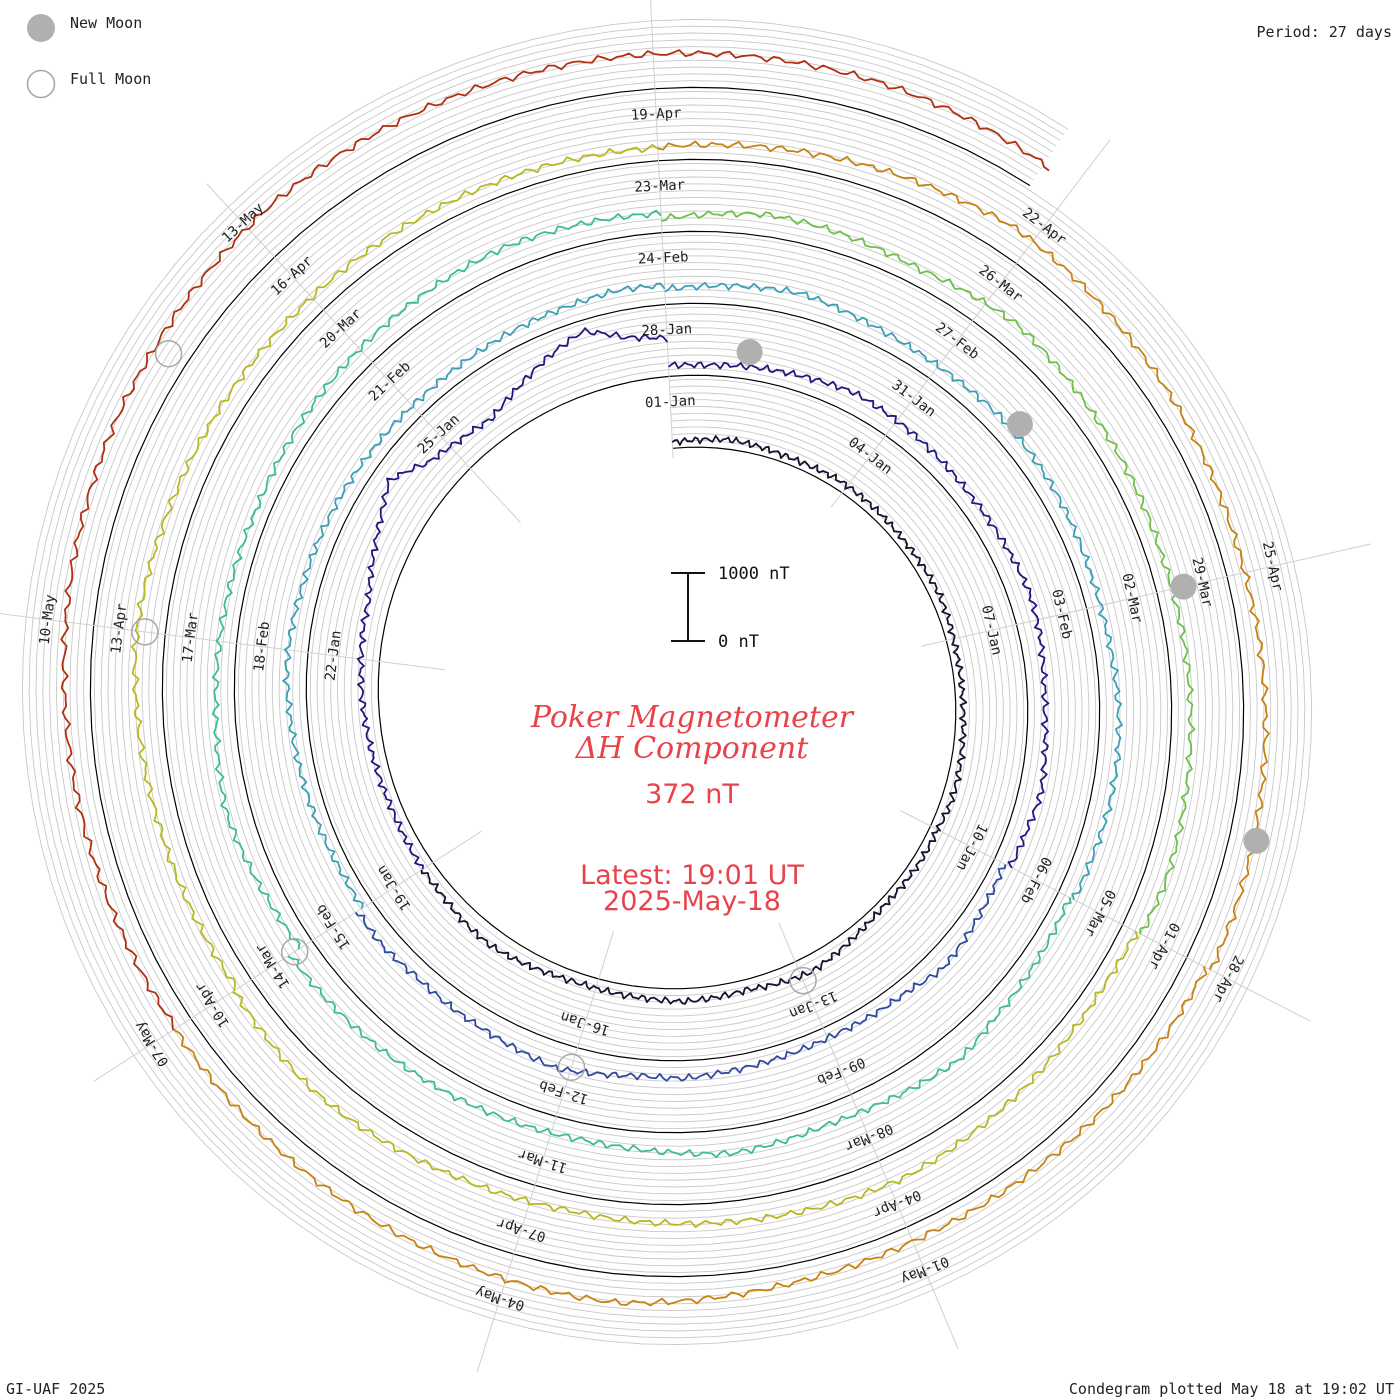  I want to click on date-label: 25-Apr, so click(1272, 566).